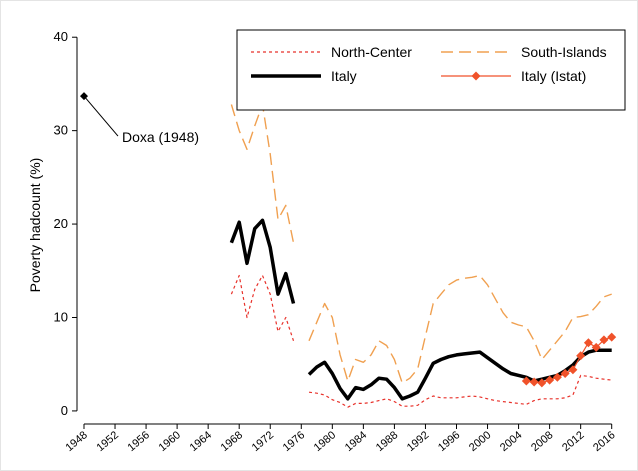 Image resolution: width=638 pixels, height=471 pixels. I want to click on legend-label: Italy, so click(344, 76).